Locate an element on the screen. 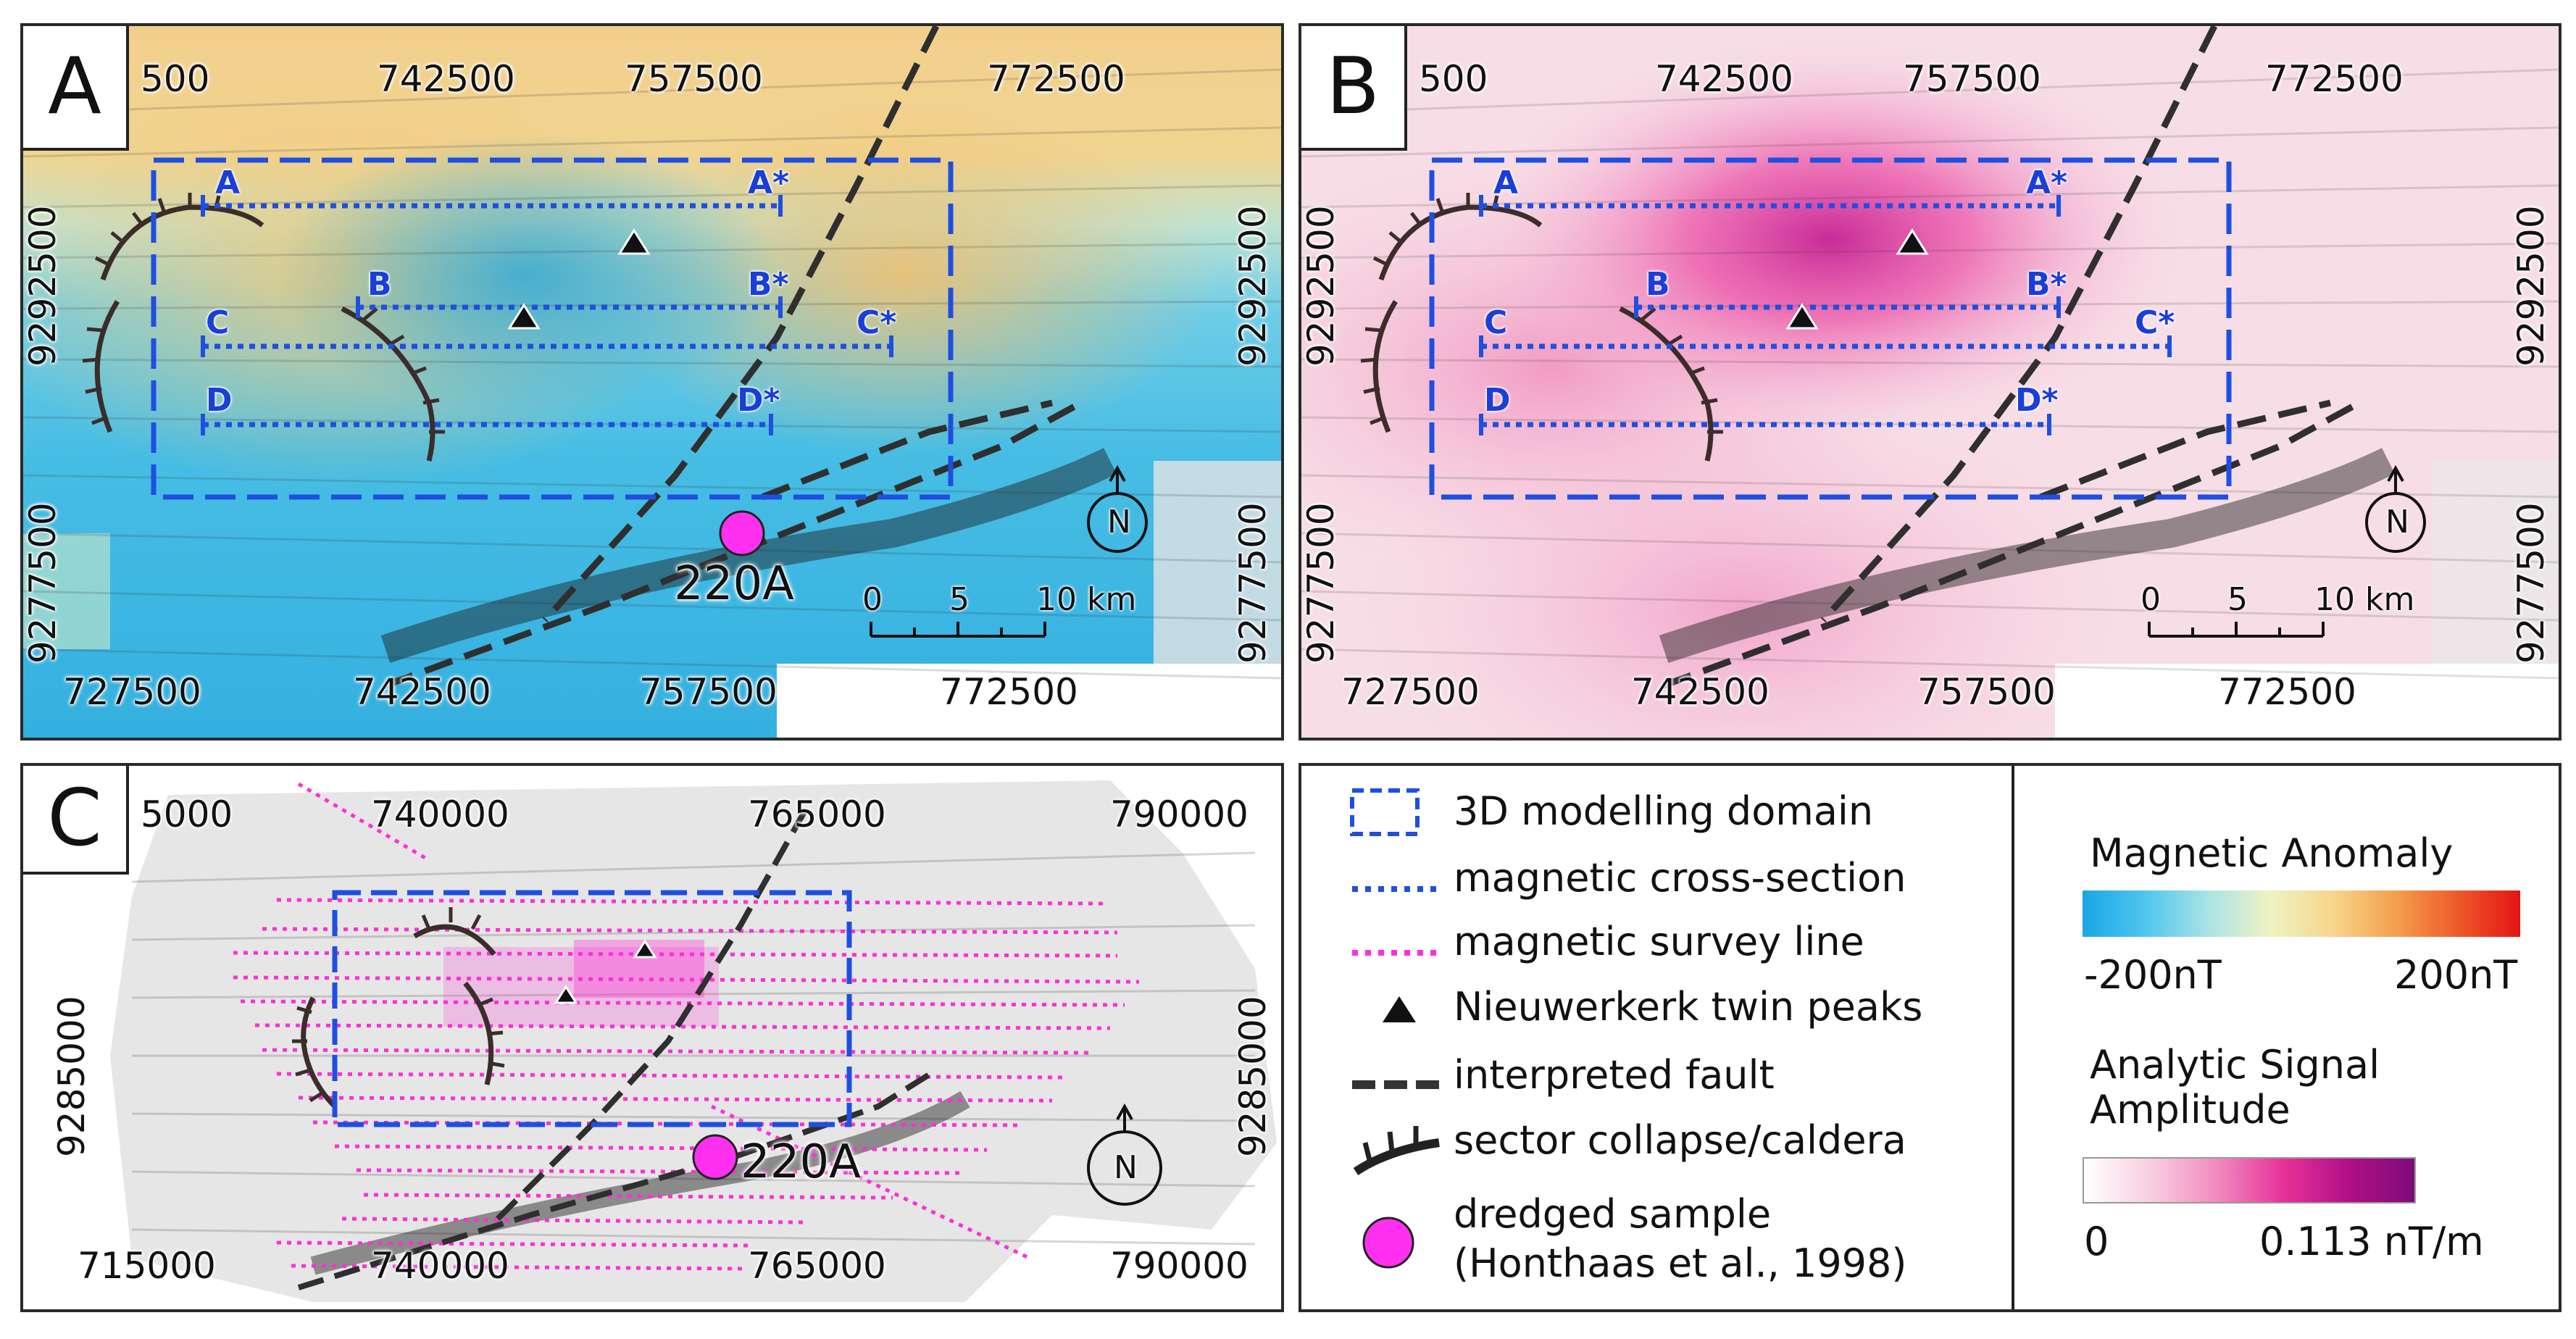 Image resolution: width=2576 pixels, height=1339 pixels. panel-a-section-a-start: A is located at coordinates (228, 182).